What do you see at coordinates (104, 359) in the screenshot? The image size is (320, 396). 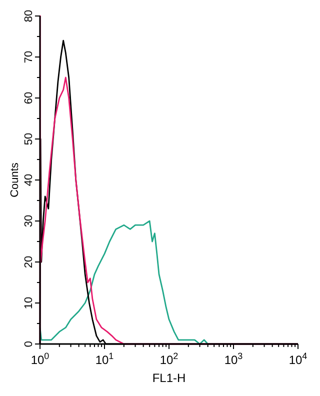 I see `x-tick-label: 10$^{1}$` at bounding box center [104, 359].